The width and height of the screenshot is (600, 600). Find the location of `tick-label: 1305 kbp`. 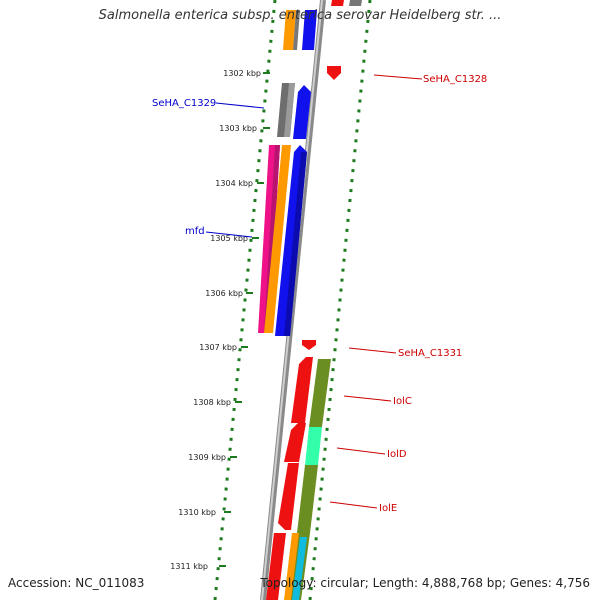

tick-label: 1305 kbp is located at coordinates (229, 238).